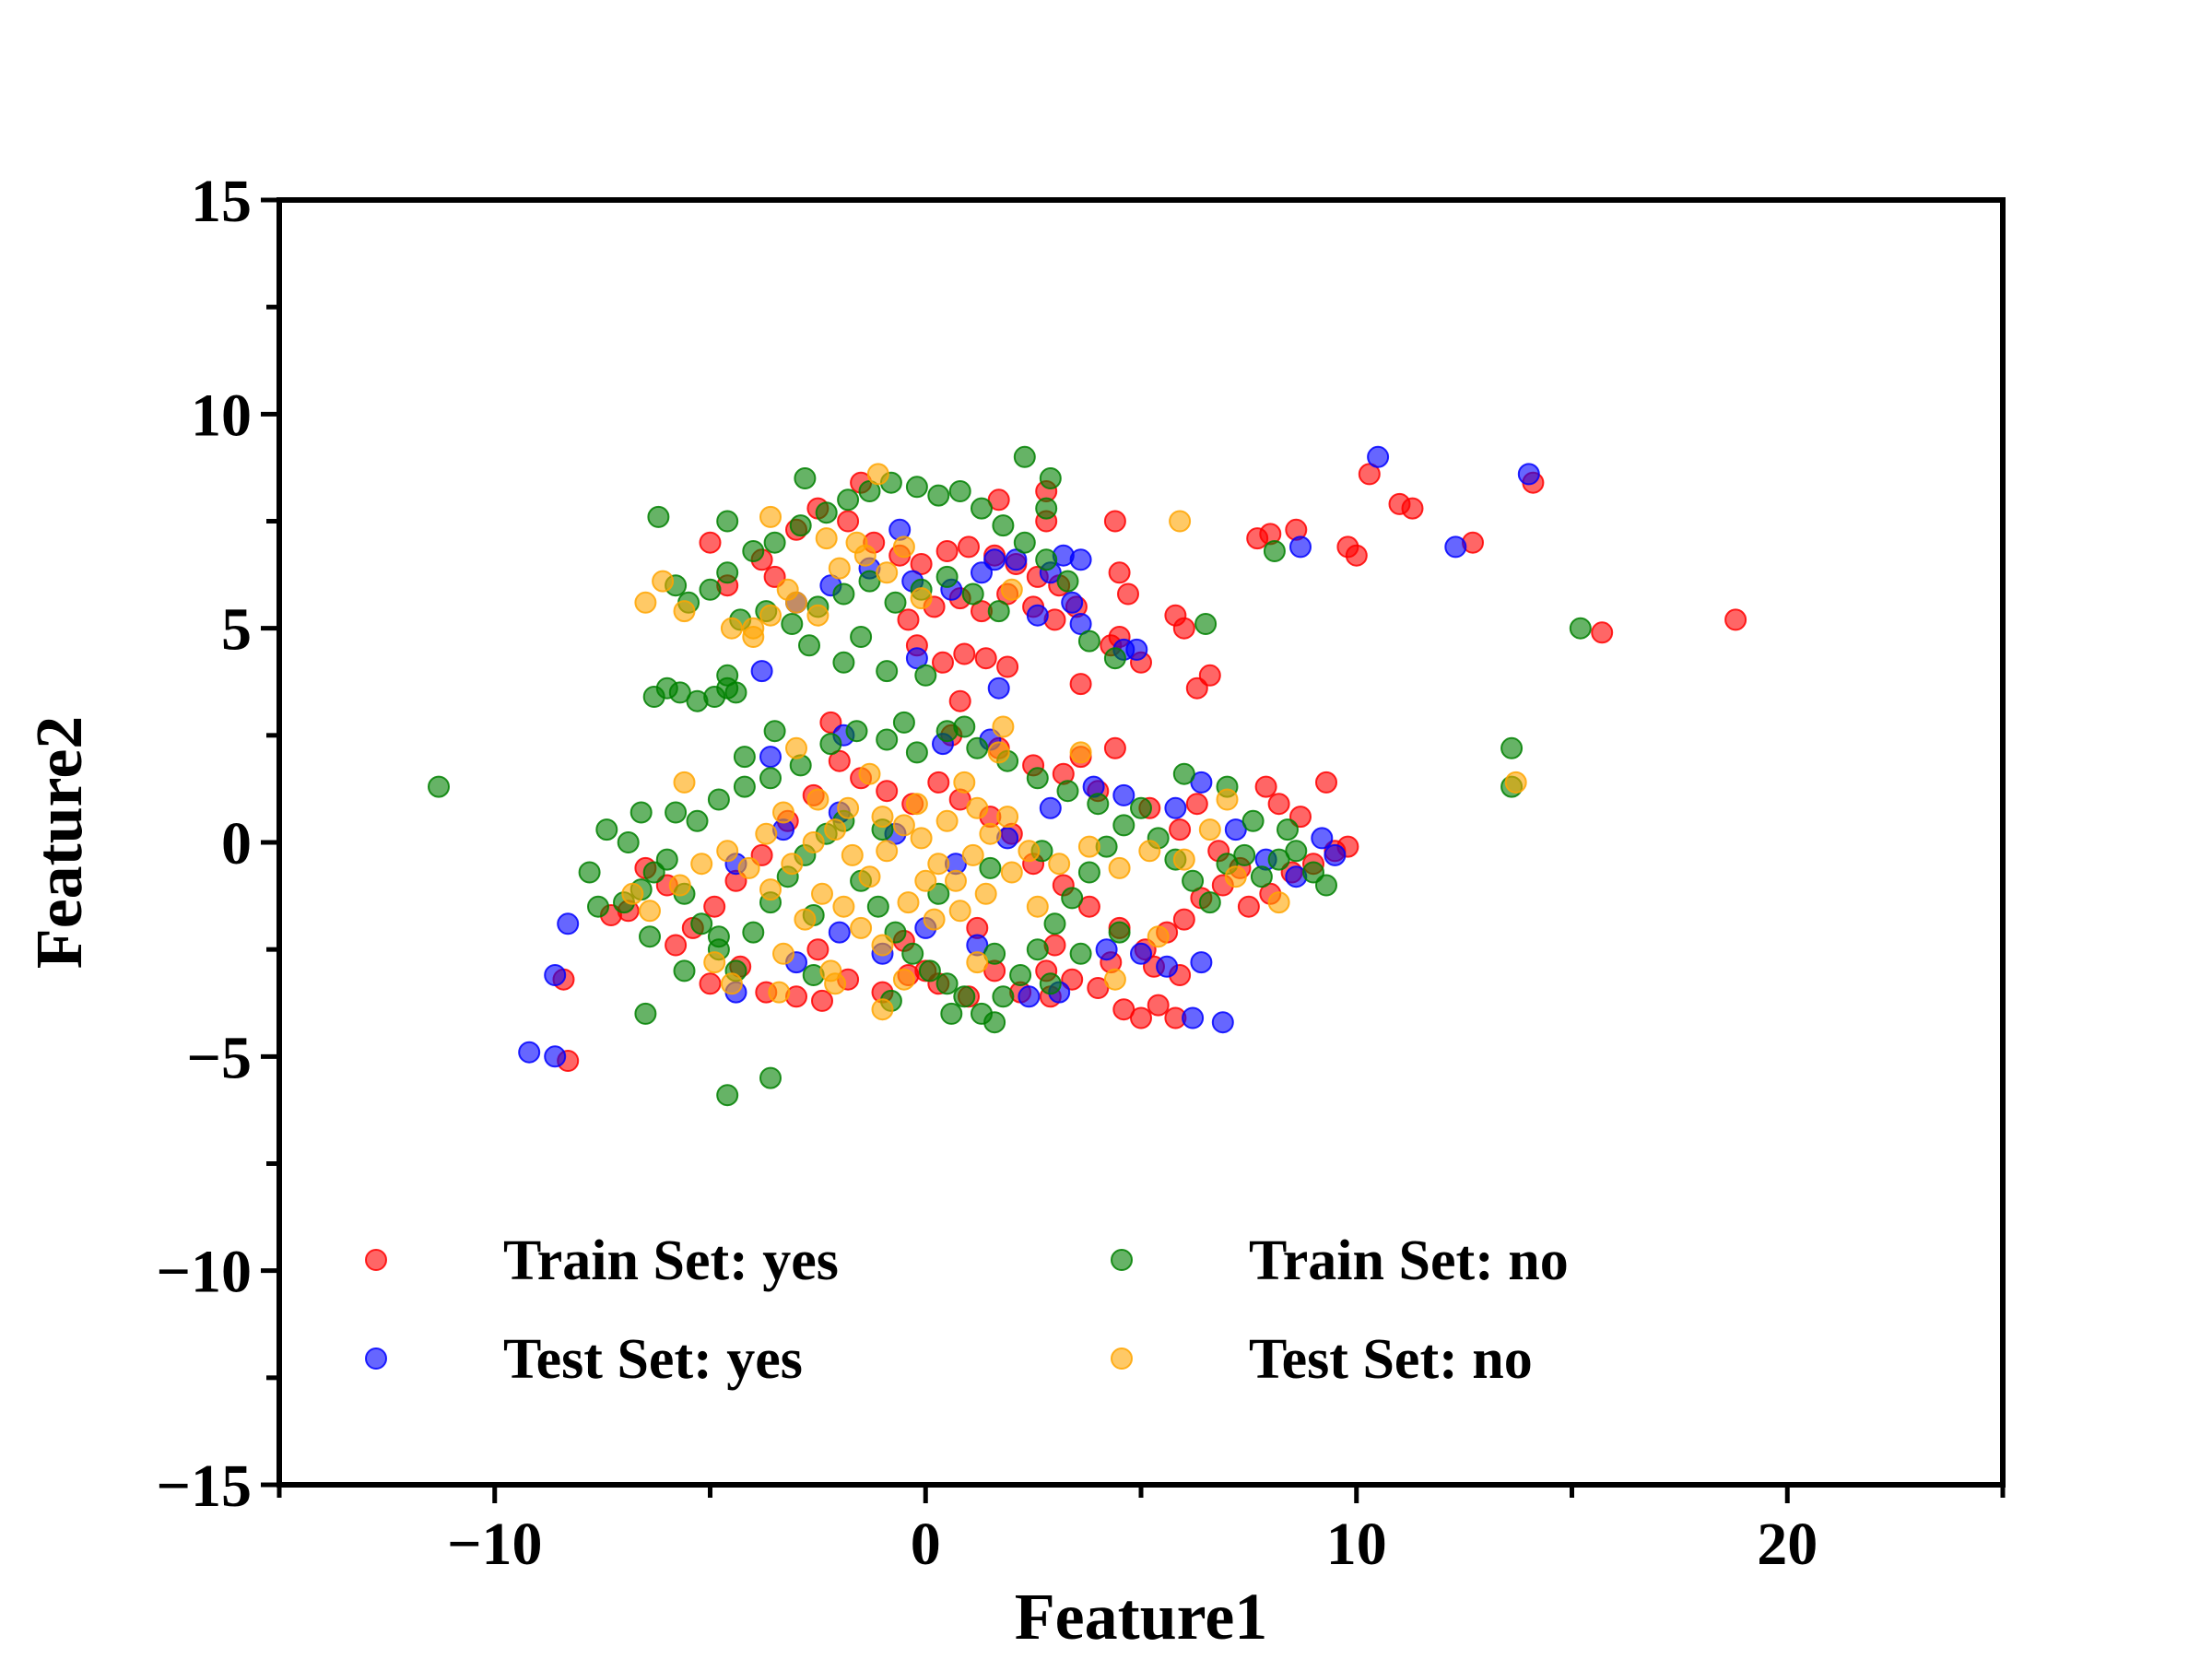  What do you see at coordinates (204, 1272) in the screenshot?
I see `y-tick-label: −10` at bounding box center [204, 1272].